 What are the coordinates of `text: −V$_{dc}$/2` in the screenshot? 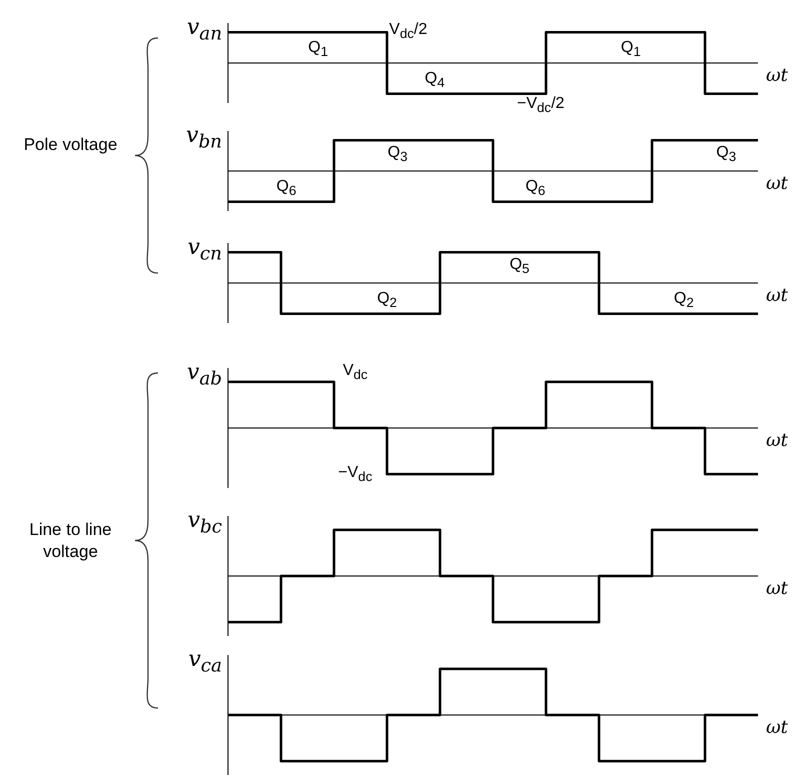 It's located at (540, 104).